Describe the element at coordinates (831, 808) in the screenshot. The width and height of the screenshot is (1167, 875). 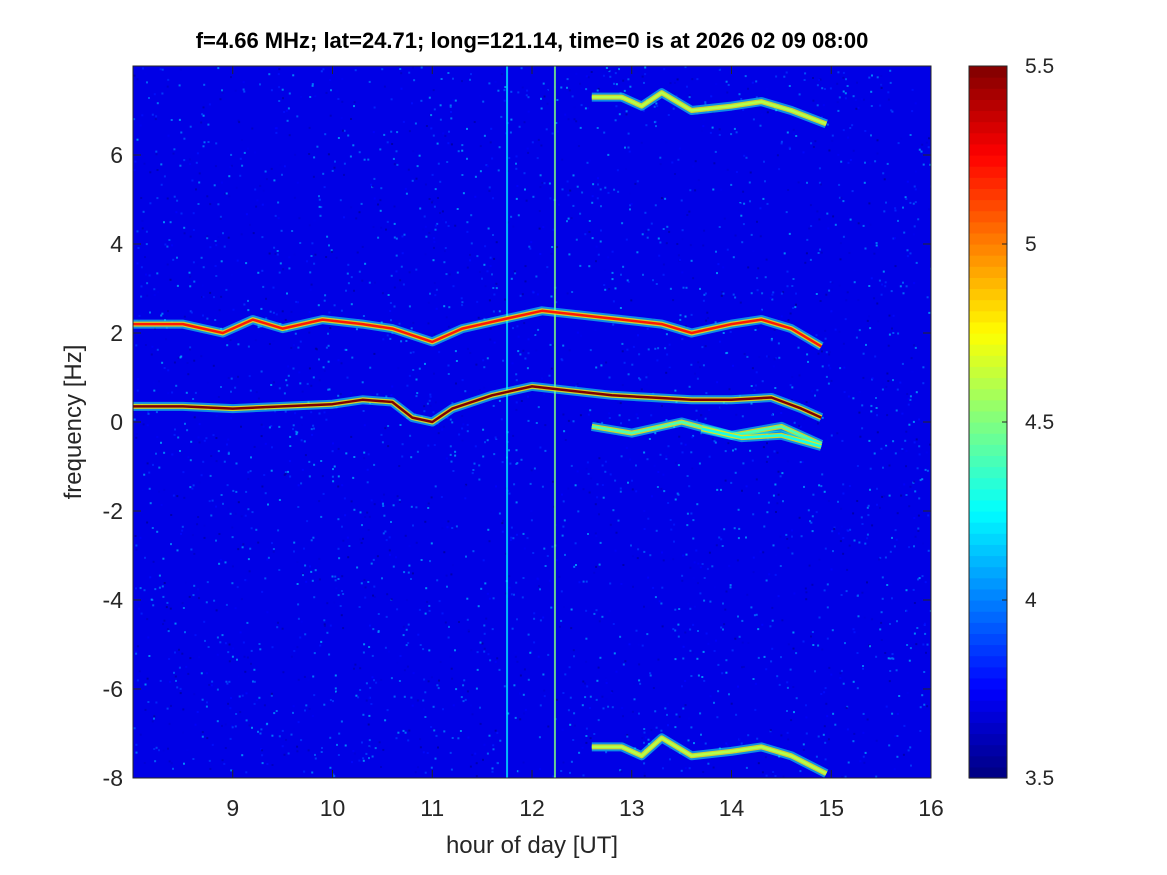
I see `x-tick-label: 15` at that location.